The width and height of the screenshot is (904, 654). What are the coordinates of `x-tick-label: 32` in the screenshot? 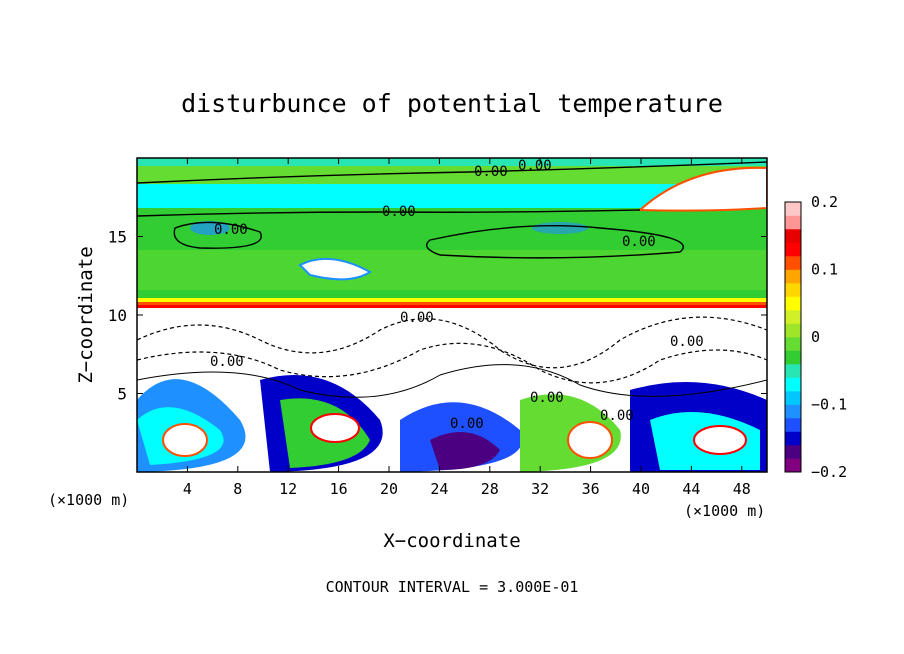 It's located at (540, 489).